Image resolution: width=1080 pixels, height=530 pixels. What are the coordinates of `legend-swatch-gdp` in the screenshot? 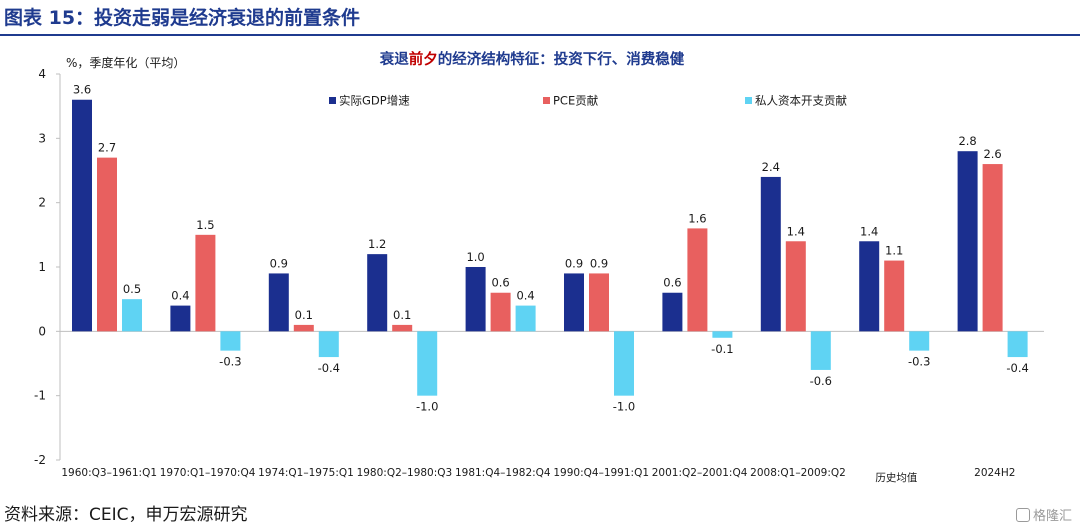 It's located at (332, 100).